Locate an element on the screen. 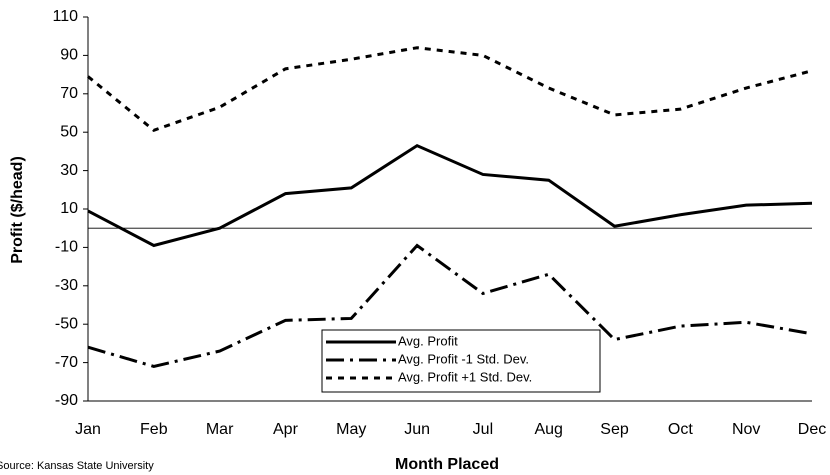  x-tick-label: Dec is located at coordinates (812, 429).